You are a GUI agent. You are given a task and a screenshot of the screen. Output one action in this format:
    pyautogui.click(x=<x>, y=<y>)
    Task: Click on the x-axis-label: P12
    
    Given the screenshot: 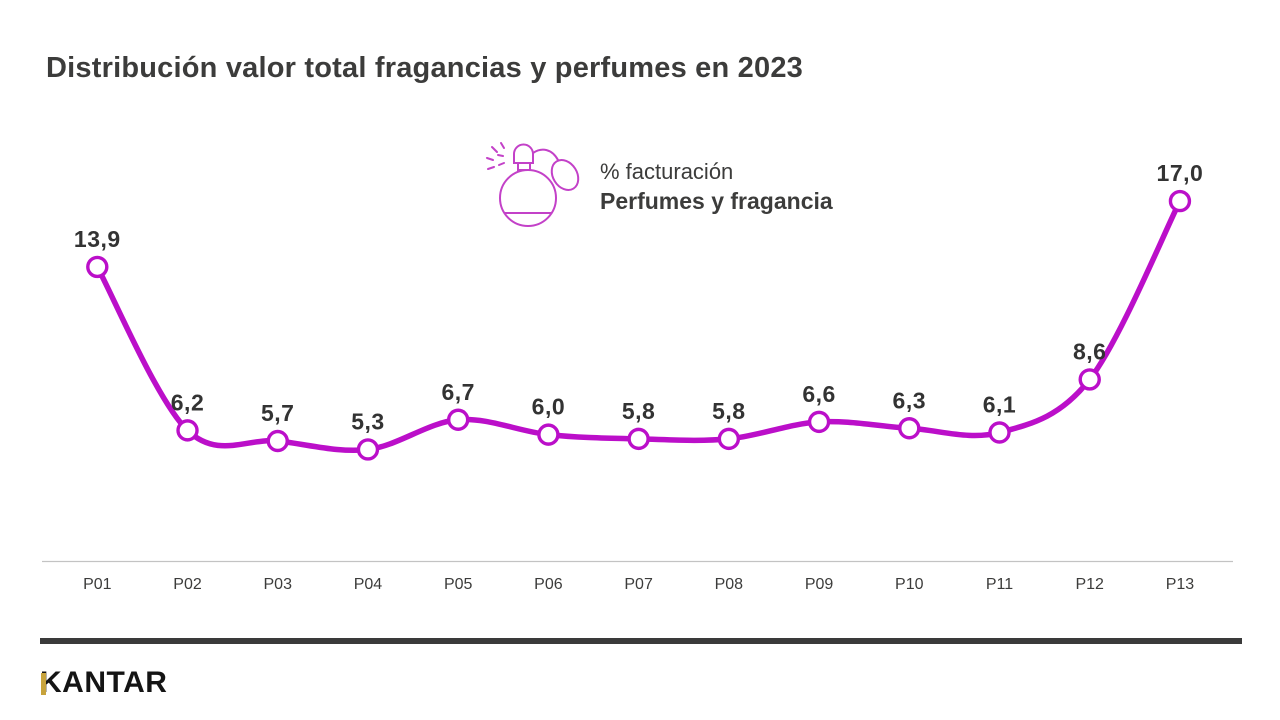 What is the action you would take?
    pyautogui.click(x=1089, y=584)
    